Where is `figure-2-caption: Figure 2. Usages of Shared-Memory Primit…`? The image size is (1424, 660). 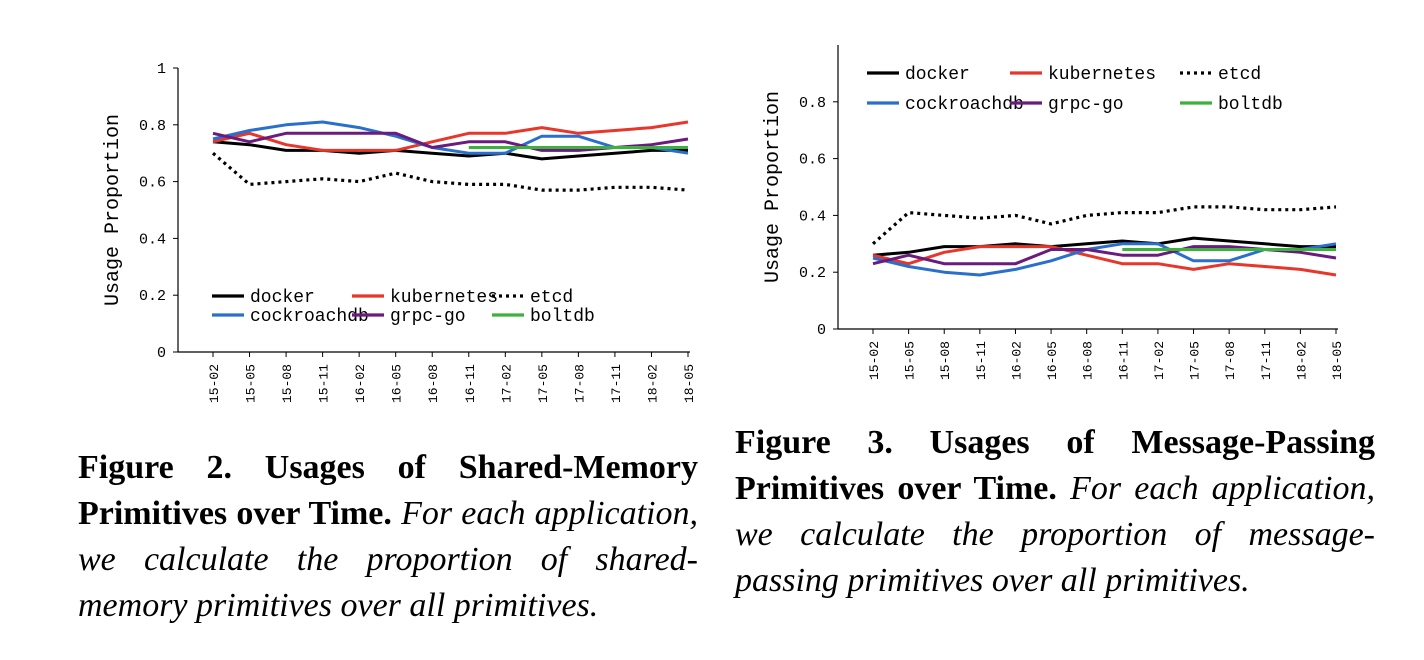 figure-2-caption: Figure 2. Usages of Shared-Memory Primit… is located at coordinates (388, 537).